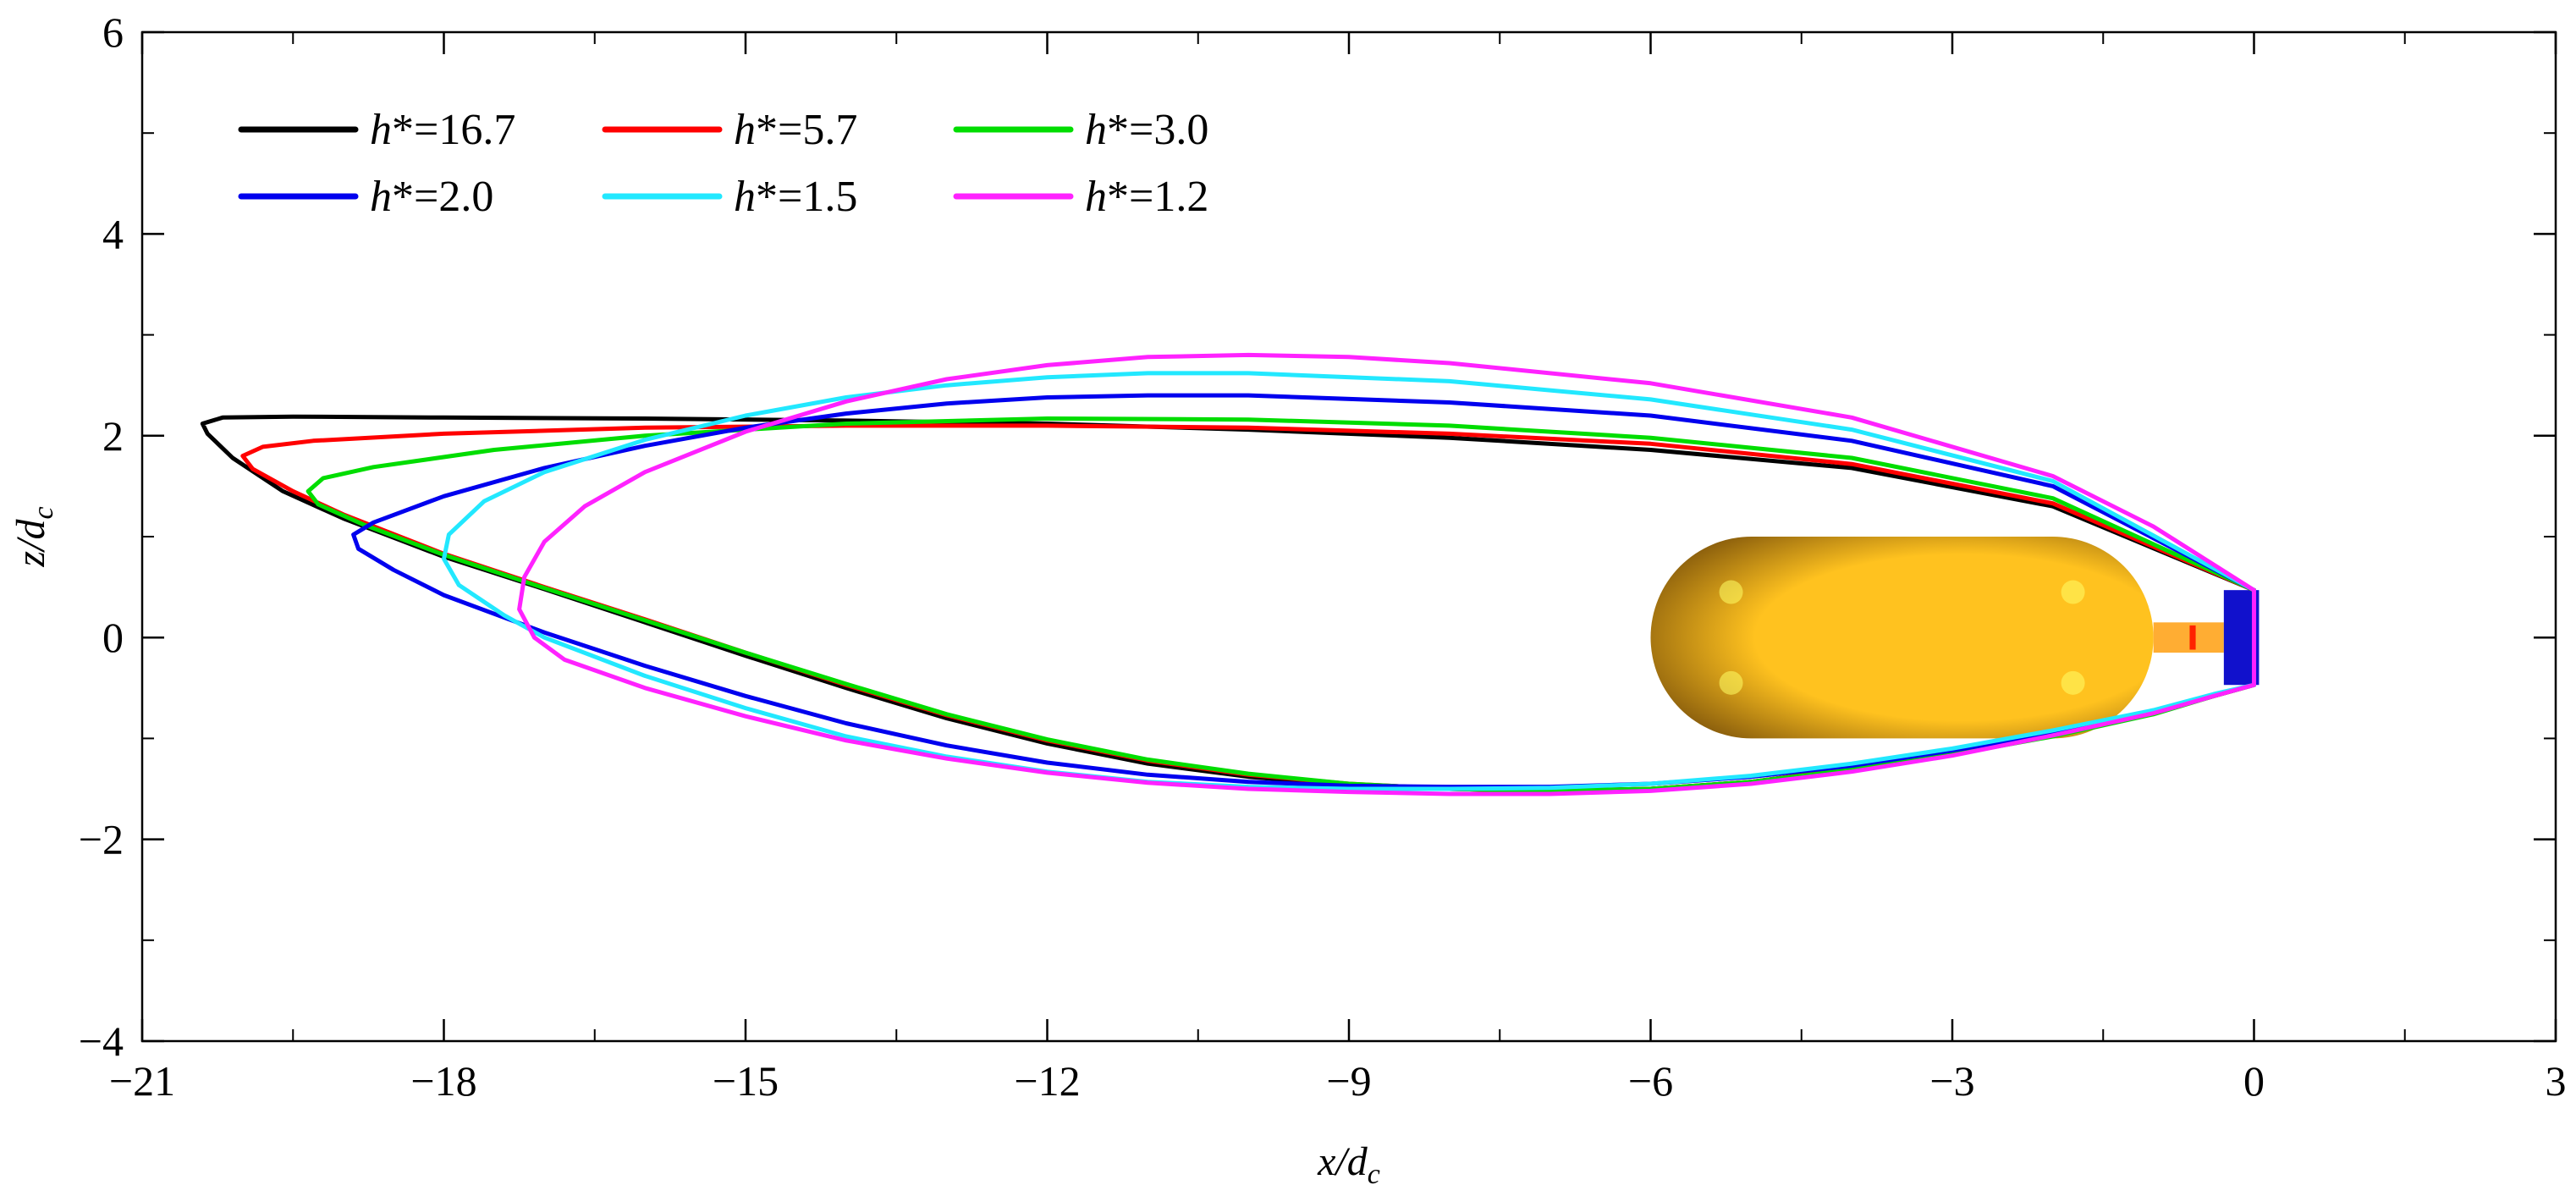 Image resolution: width=2576 pixels, height=1196 pixels. I want to click on legend-label-value: *=5.7, so click(806, 130).